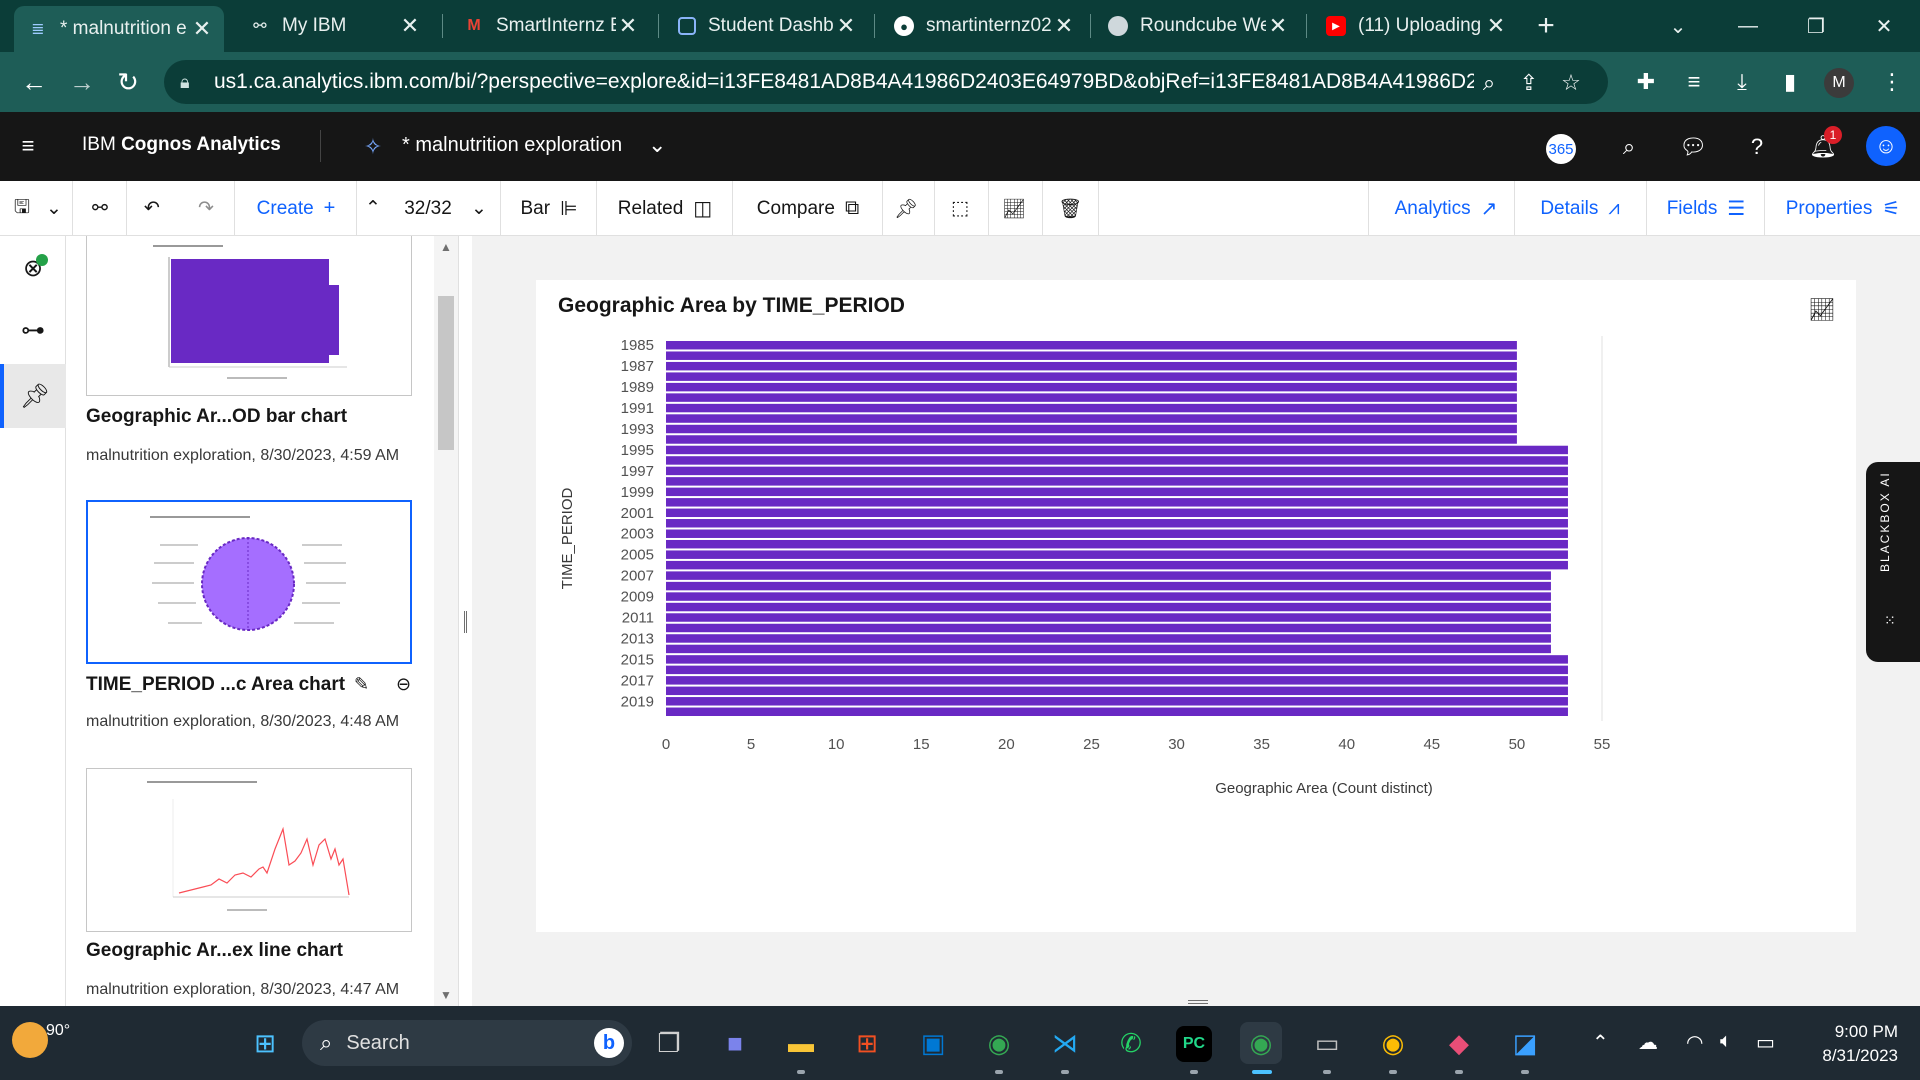  Describe the element at coordinates (1790, 81) in the screenshot. I see `side-panel-icon: ▮` at that location.